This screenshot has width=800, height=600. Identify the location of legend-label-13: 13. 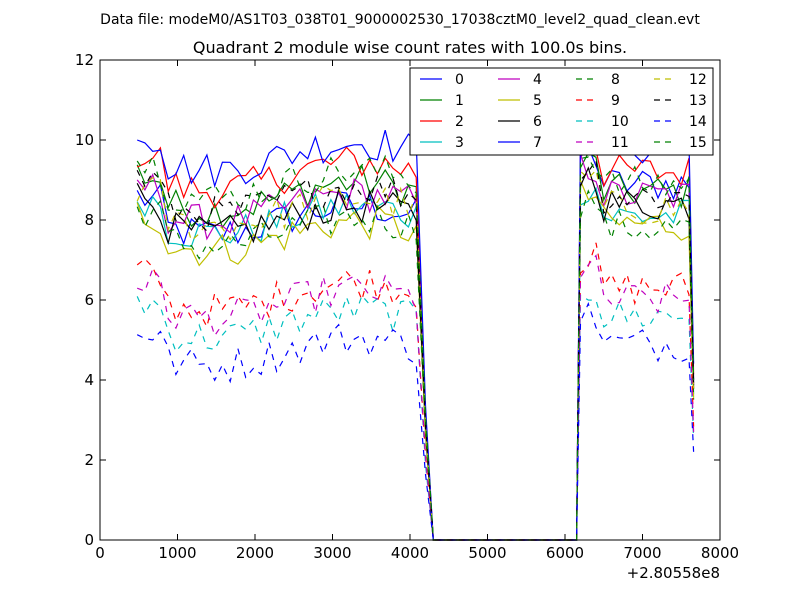
(698, 101).